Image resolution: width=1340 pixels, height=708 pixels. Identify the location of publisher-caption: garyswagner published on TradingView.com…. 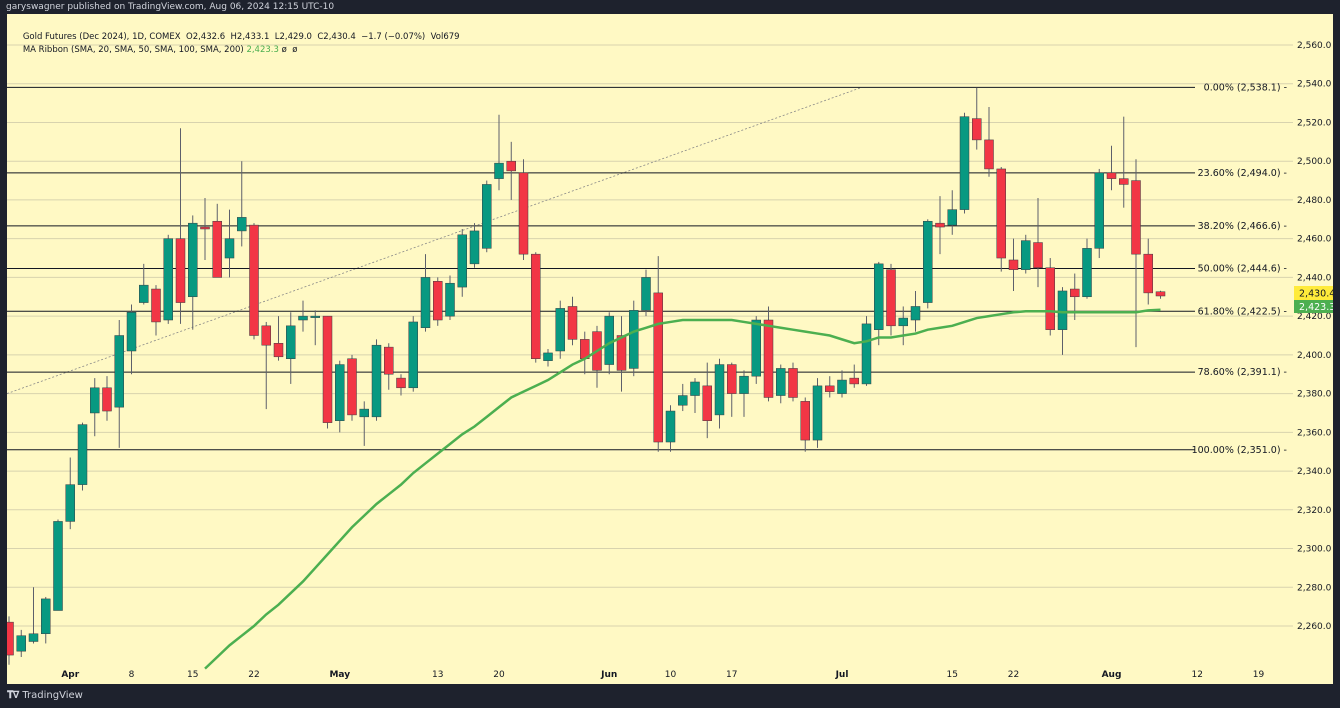
(170, 7).